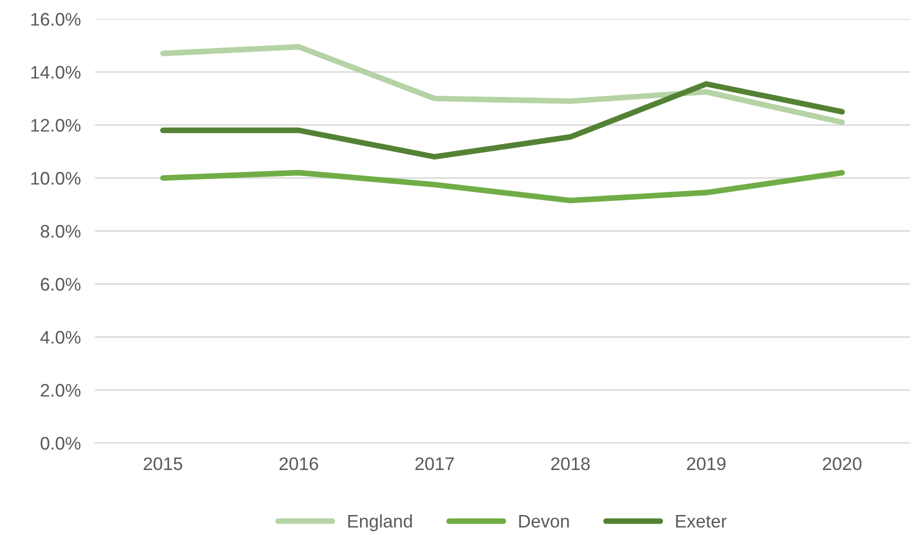 The width and height of the screenshot is (913, 542). Describe the element at coordinates (706, 463) in the screenshot. I see `x-tick-label: 2019` at that location.